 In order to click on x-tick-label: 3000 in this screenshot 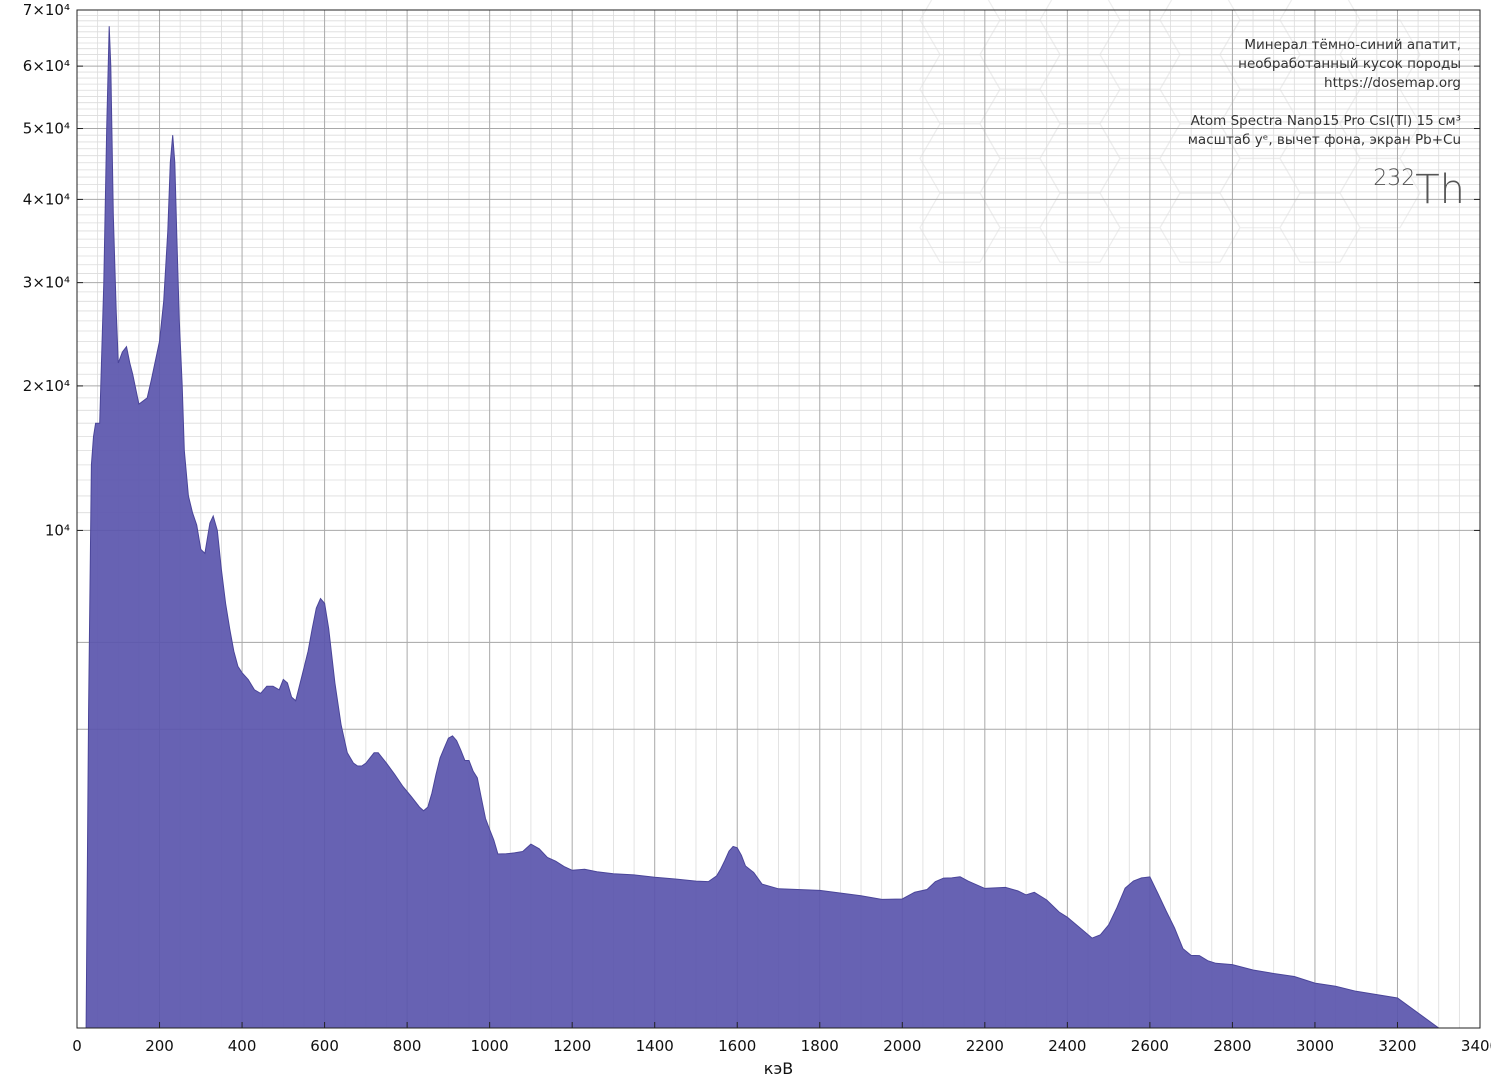, I will do `click(1315, 1046)`.